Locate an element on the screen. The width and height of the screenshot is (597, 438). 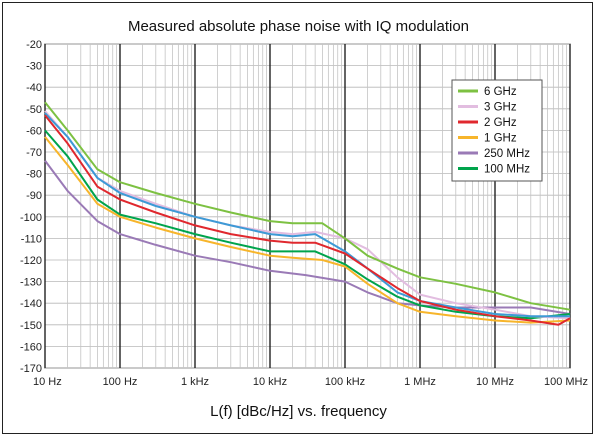
x-tick-label: 10 Hz is located at coordinates (47, 382).